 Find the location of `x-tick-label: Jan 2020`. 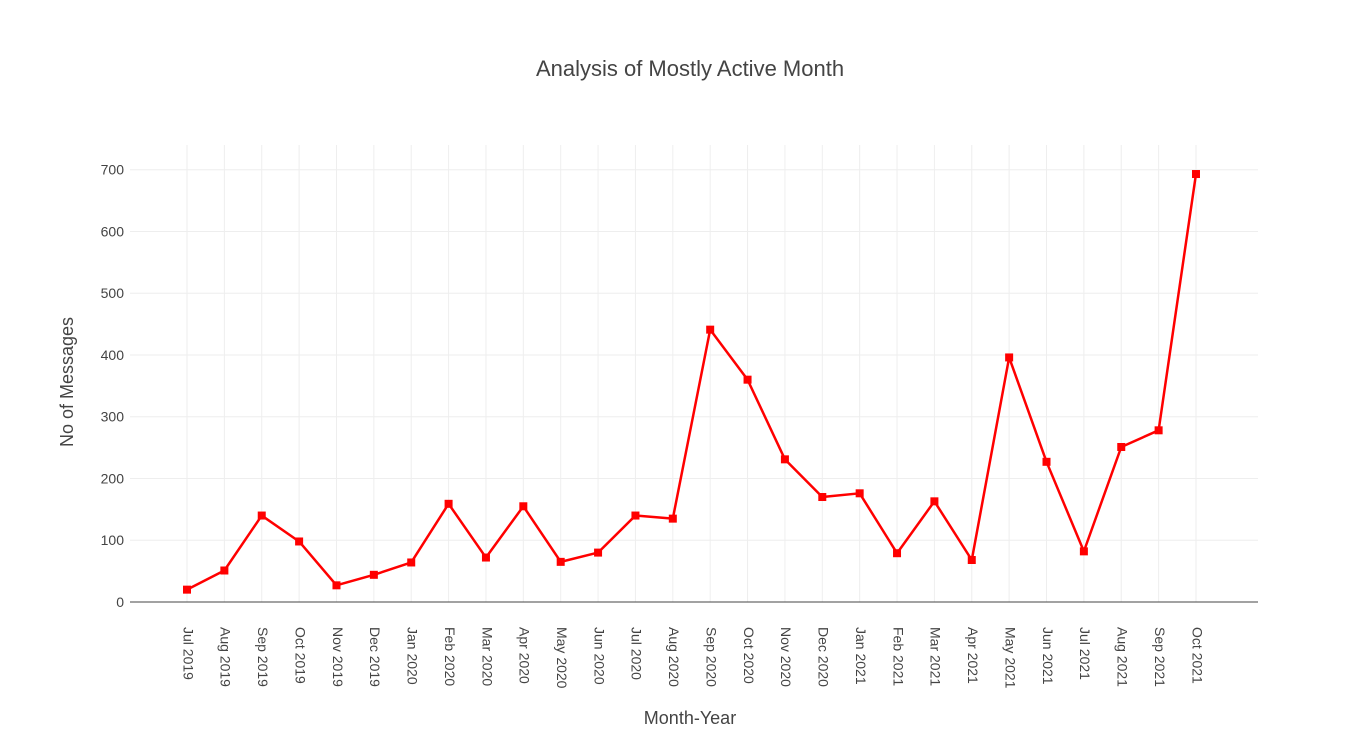

x-tick-label: Jan 2020 is located at coordinates (413, 656).